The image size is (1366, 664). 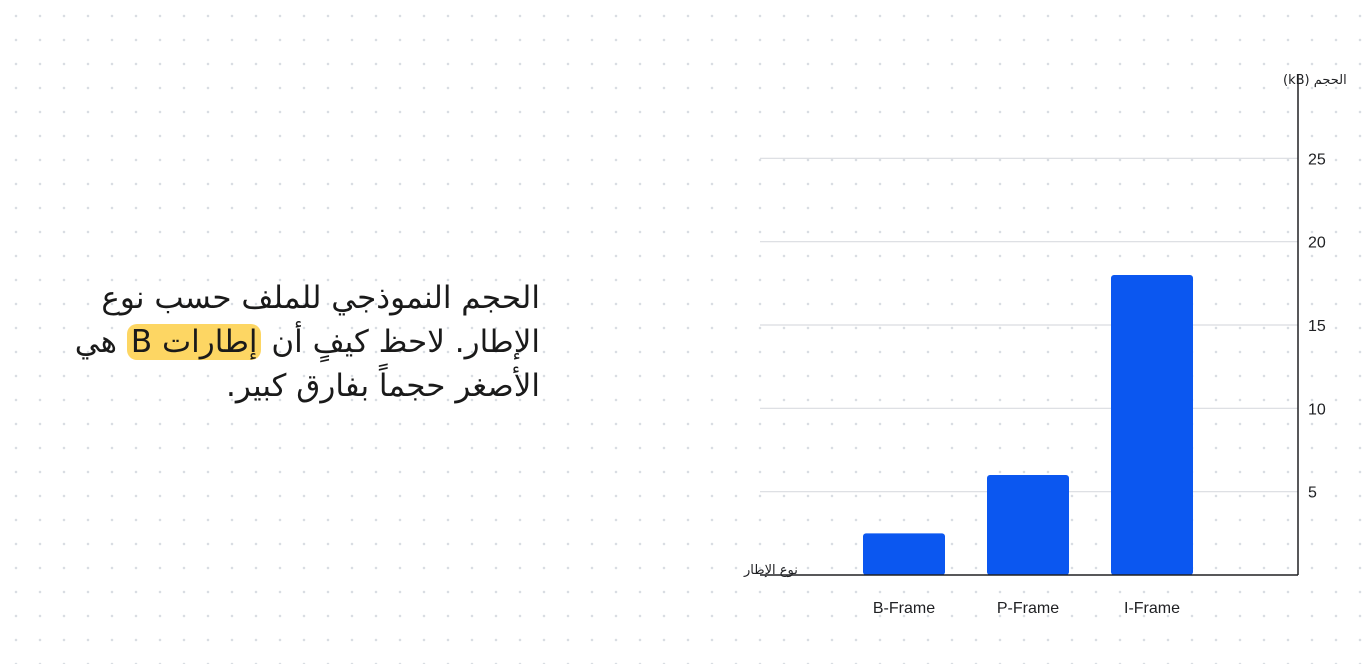 I want to click on highlight-b-frames: إطارات B, so click(x=194, y=342).